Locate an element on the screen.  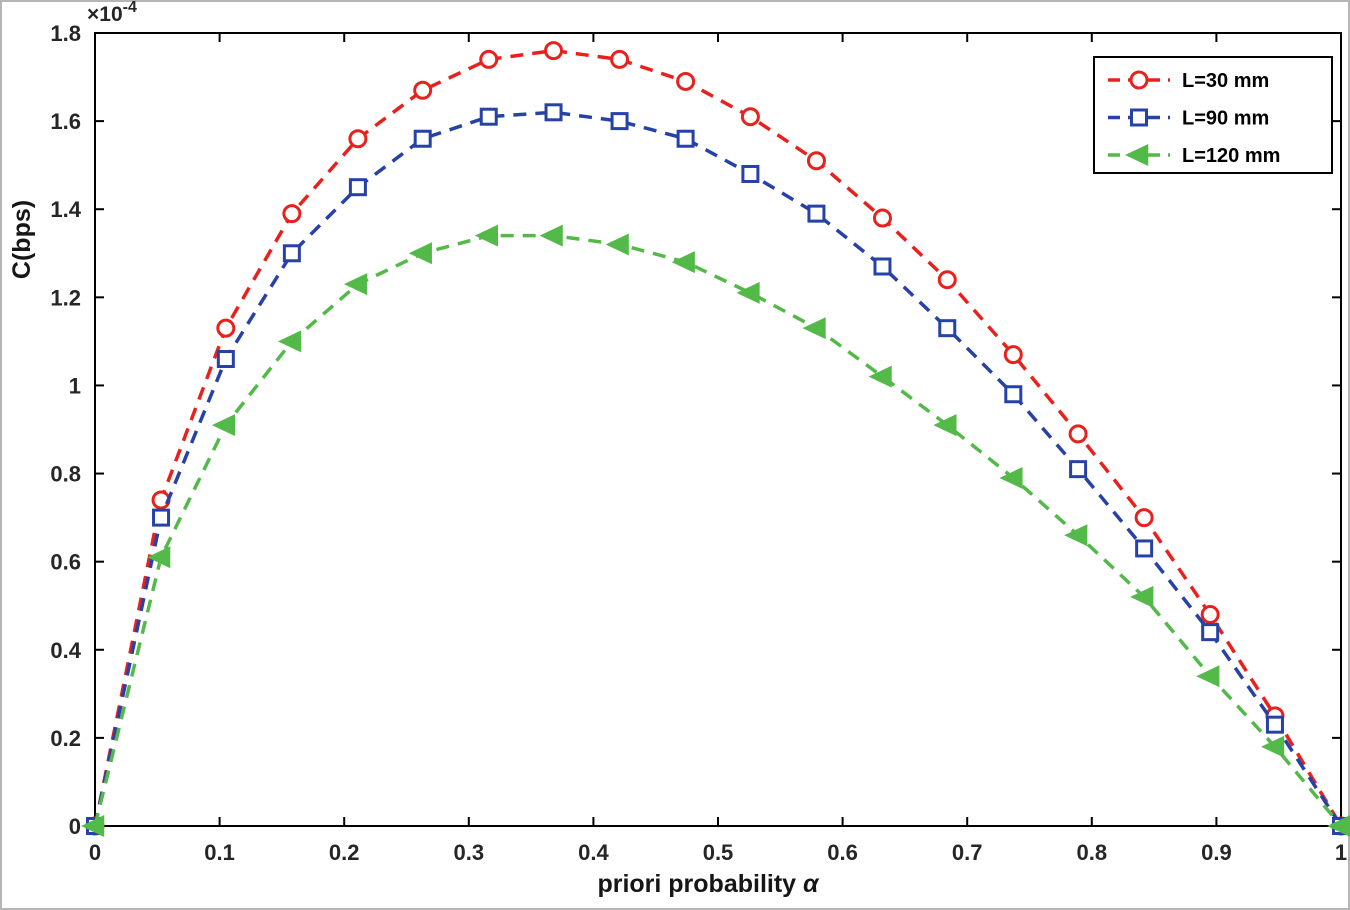
y-tick-label: 0.4 is located at coordinates (65, 650).